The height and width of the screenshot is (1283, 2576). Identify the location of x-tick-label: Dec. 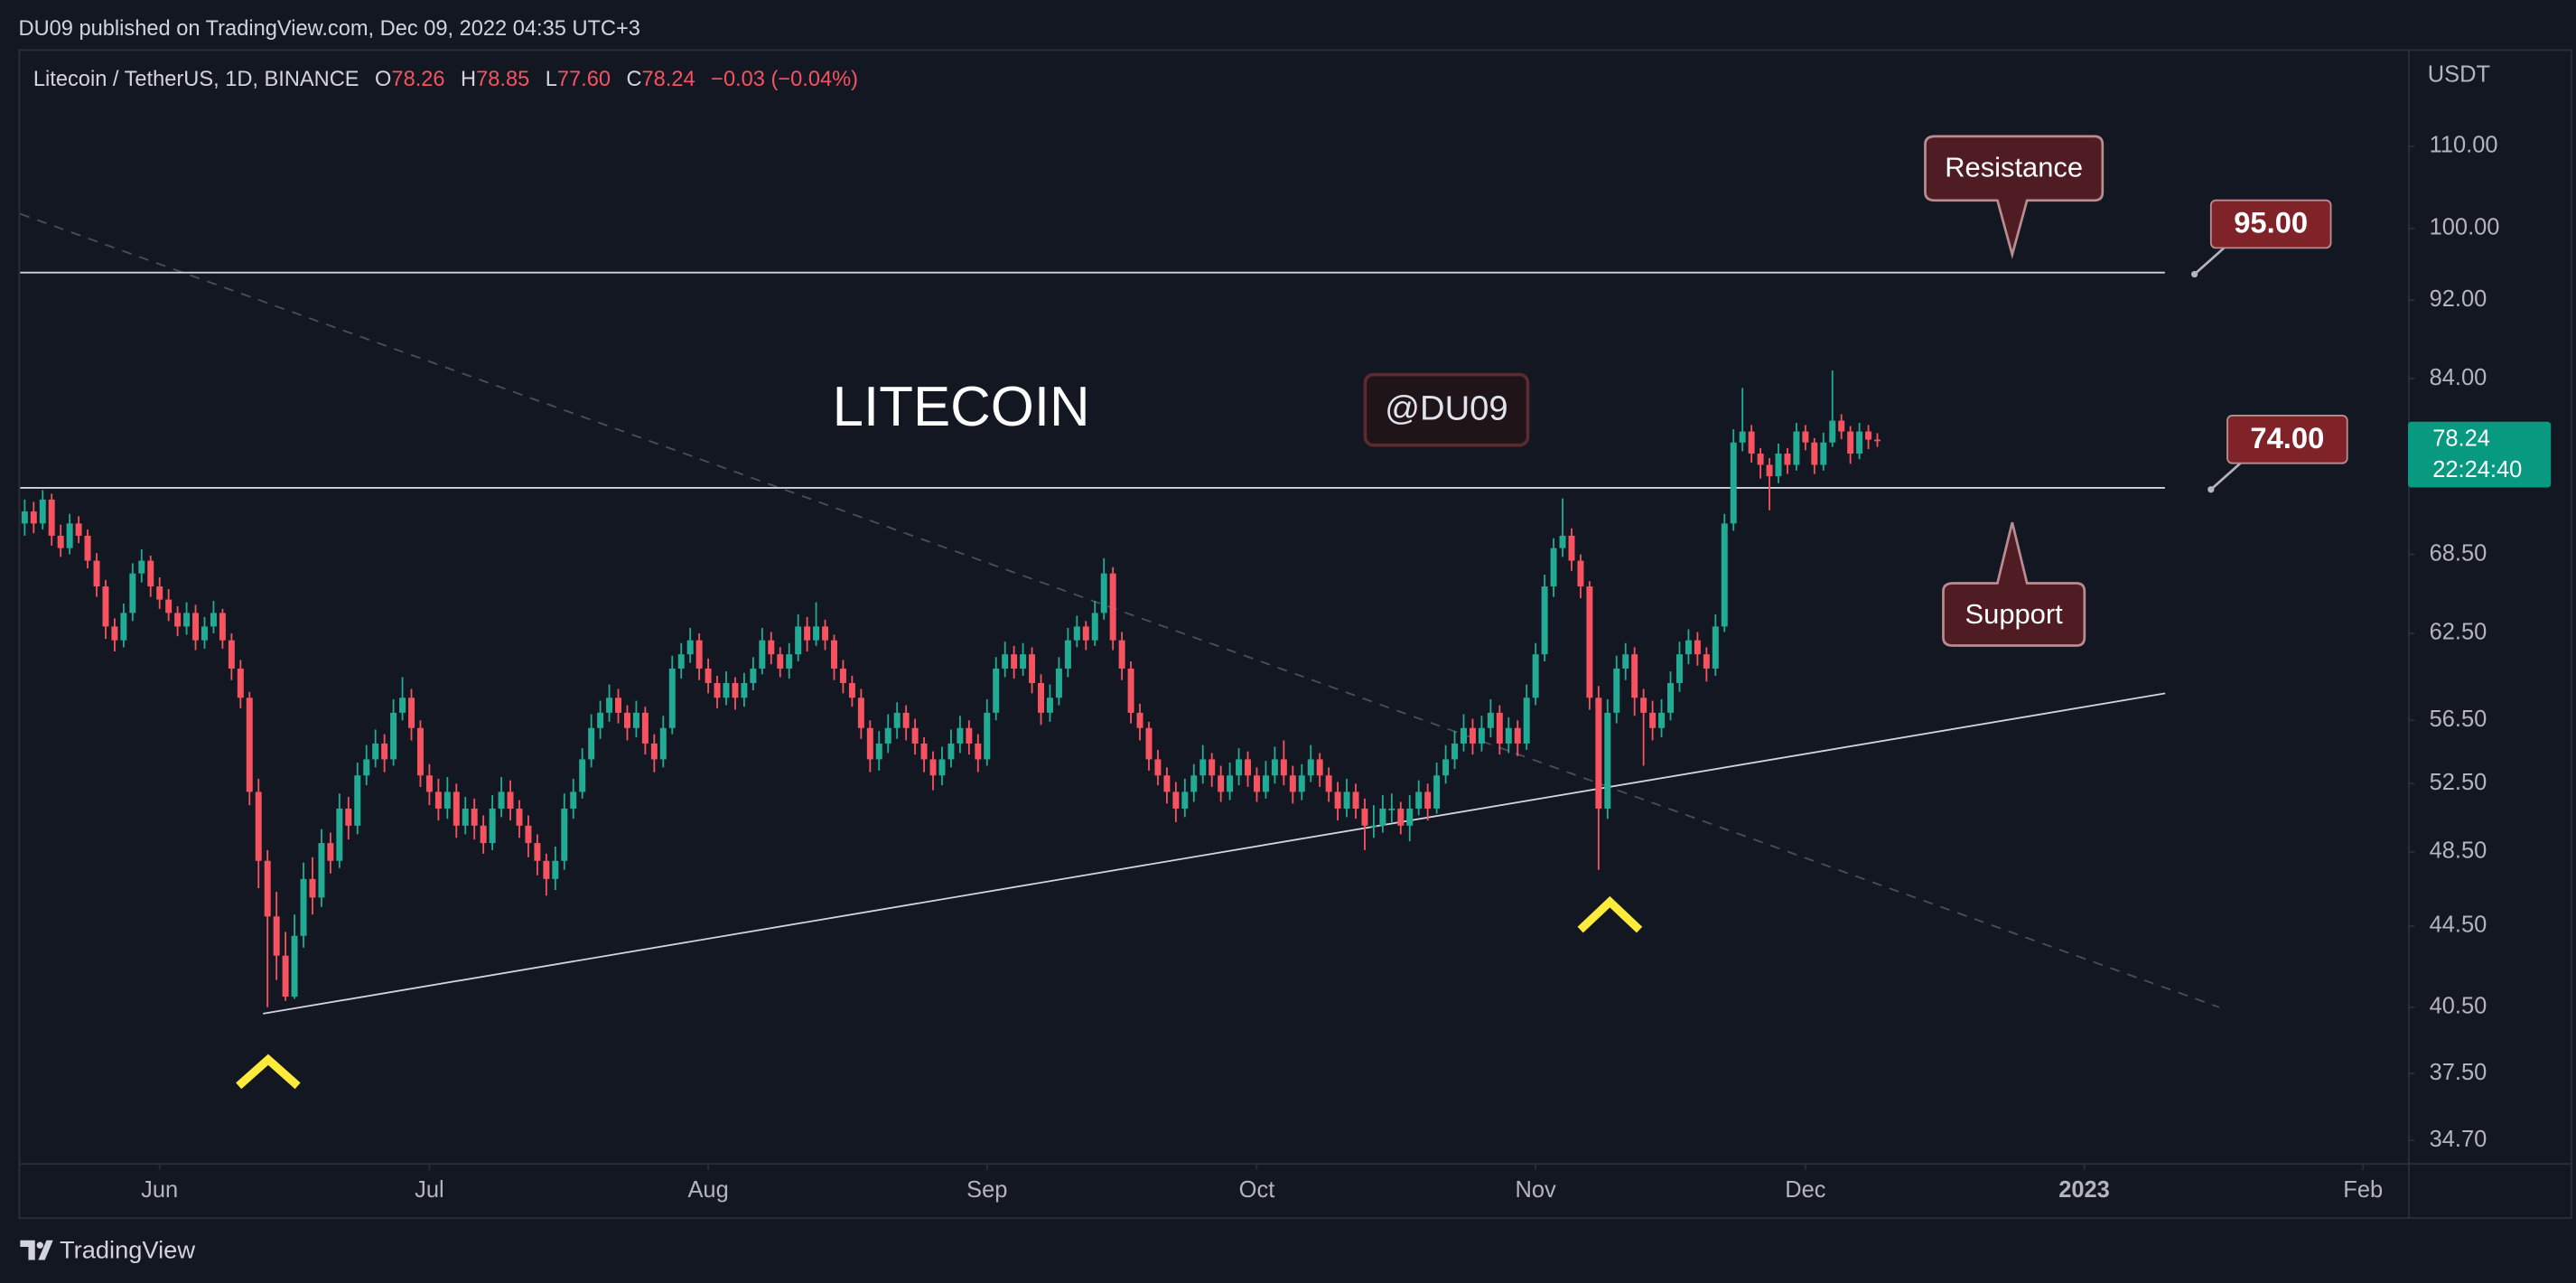
(1805, 1190).